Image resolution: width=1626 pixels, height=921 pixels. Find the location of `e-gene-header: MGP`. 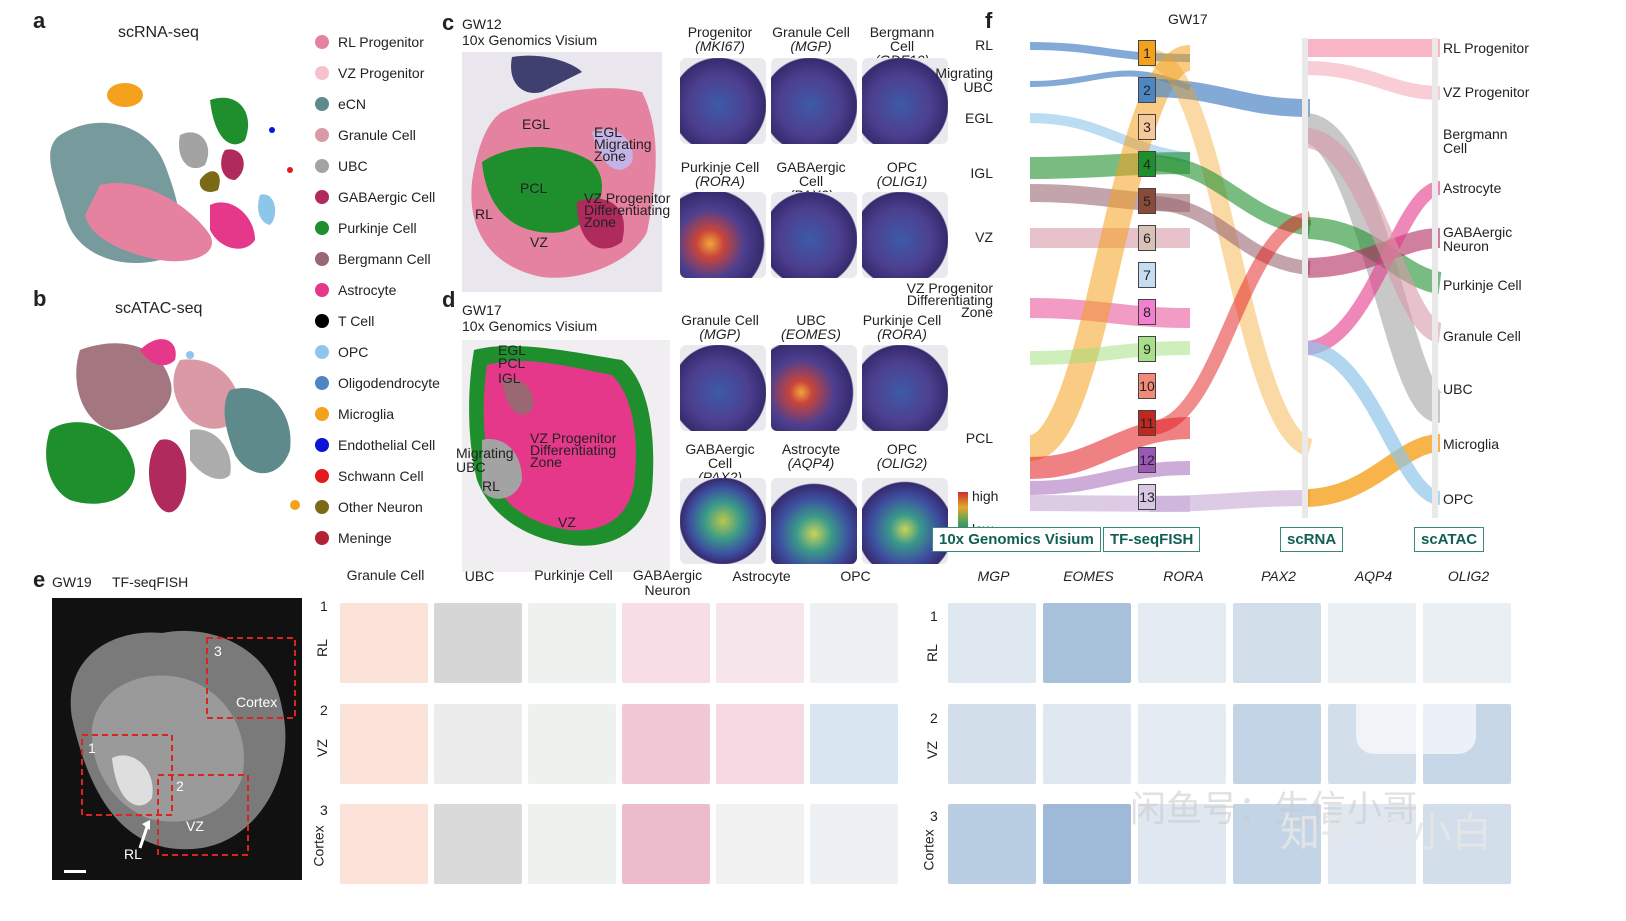

e-gene-header: MGP is located at coordinates (993, 576).